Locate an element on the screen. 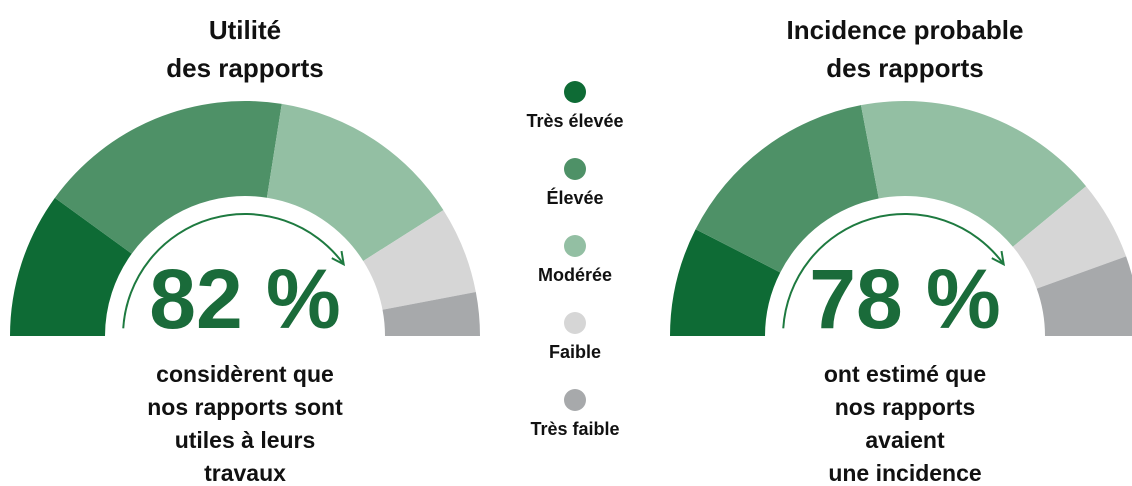  caption: nos rapports sont is located at coordinates (245, 407).